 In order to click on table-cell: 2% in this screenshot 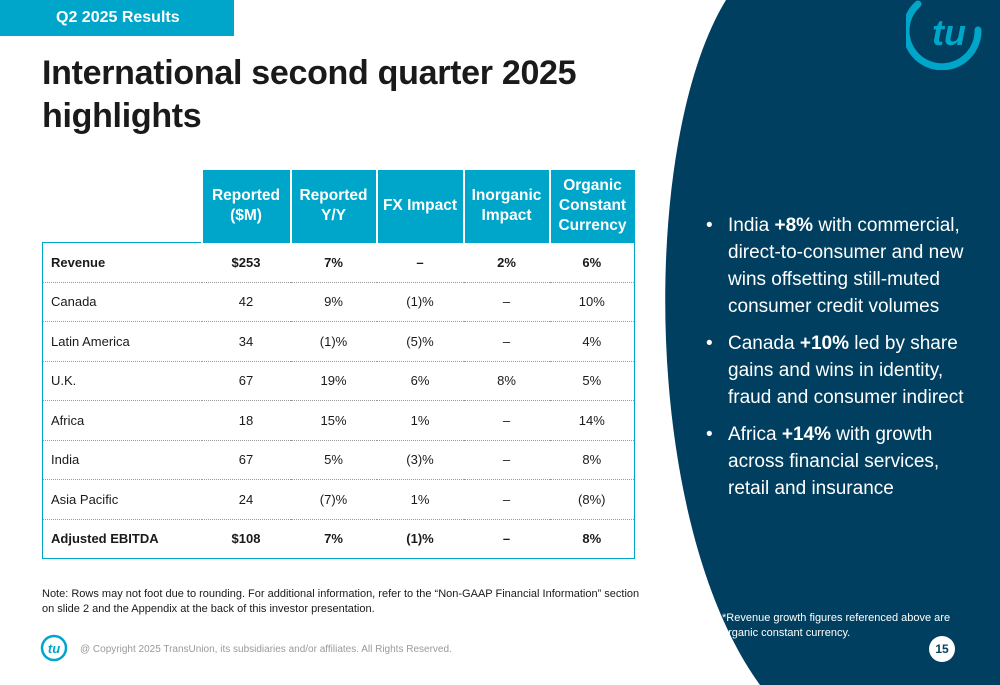, I will do `click(506, 262)`.